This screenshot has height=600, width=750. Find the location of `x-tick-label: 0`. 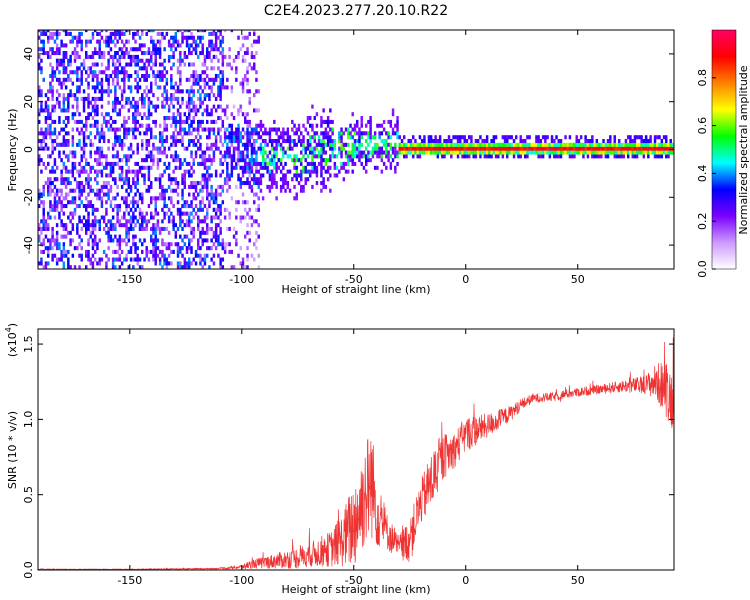

x-tick-label: 0 is located at coordinates (465, 279).